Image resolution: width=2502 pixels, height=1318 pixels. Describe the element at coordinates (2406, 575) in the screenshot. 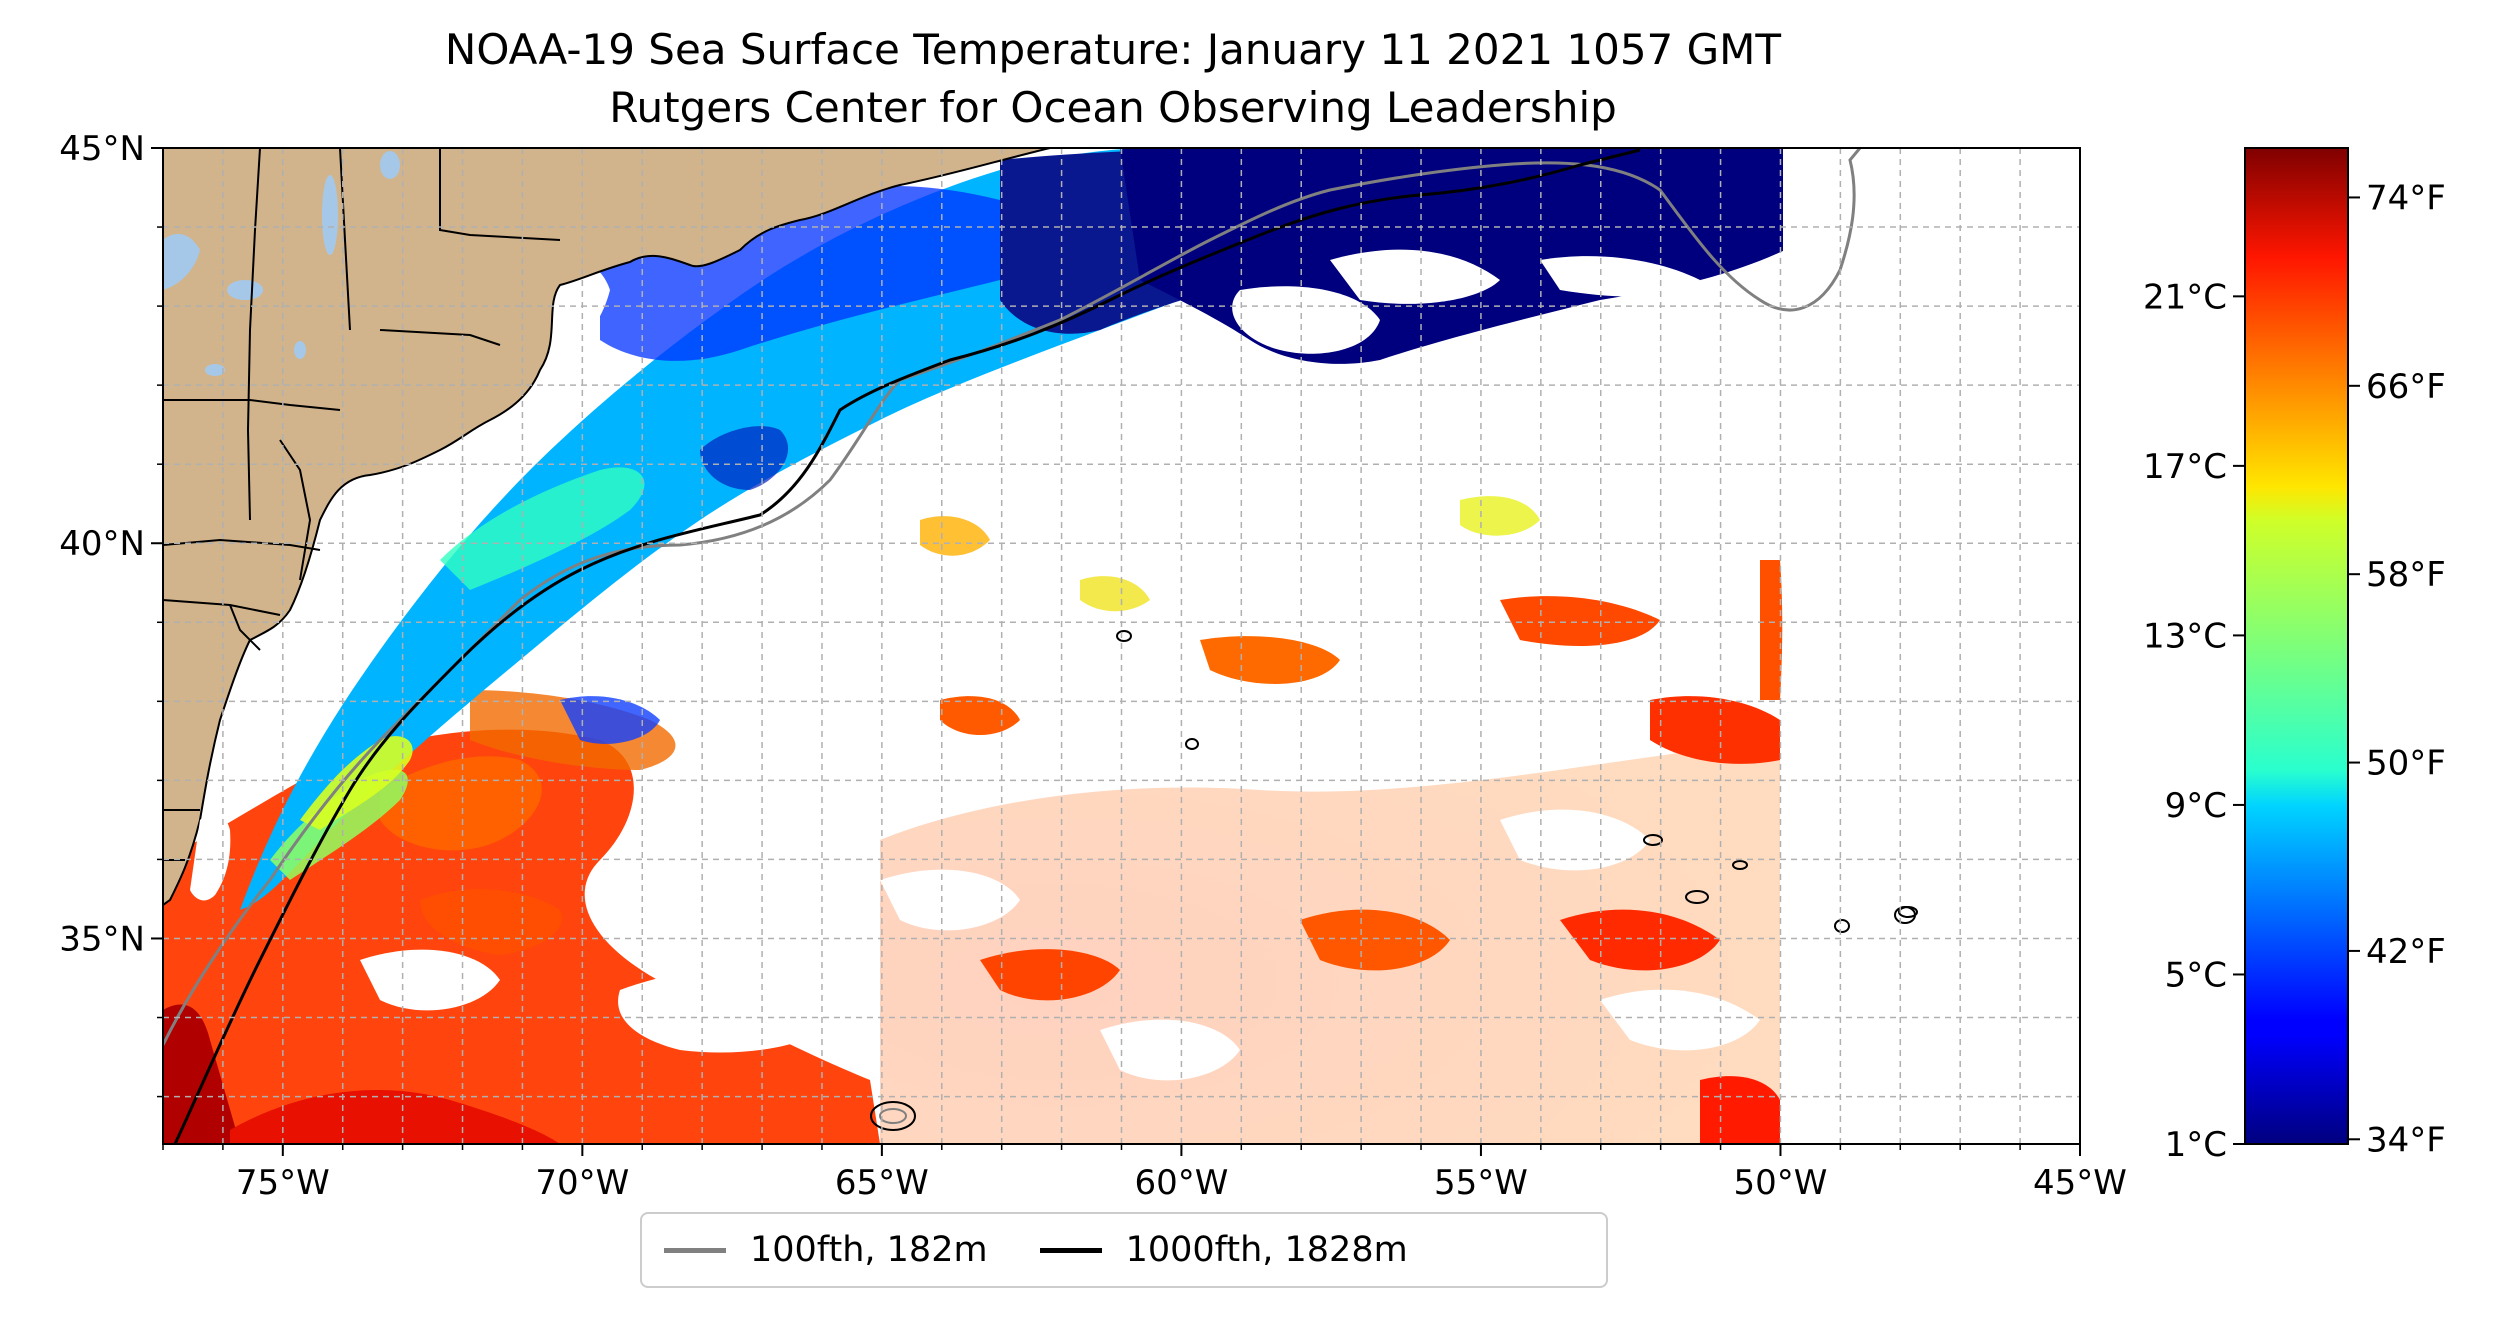

I see `cbar-f-label: 58°F` at that location.